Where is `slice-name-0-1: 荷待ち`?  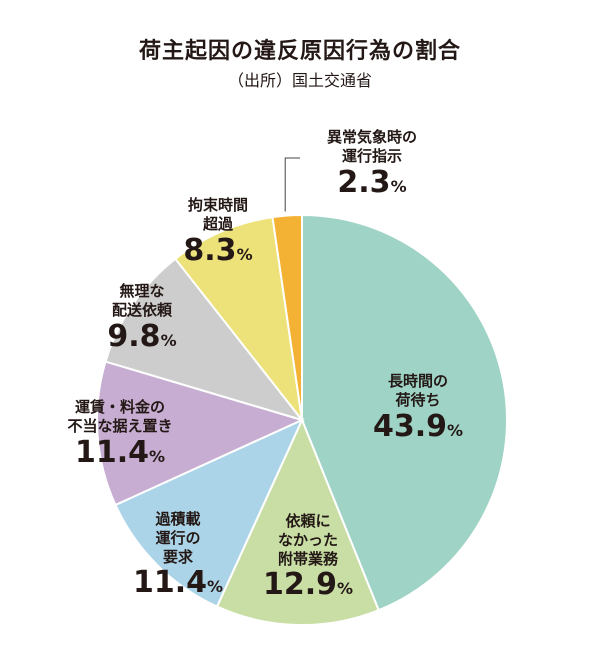 slice-name-0-1: 荷待ち is located at coordinates (418, 399).